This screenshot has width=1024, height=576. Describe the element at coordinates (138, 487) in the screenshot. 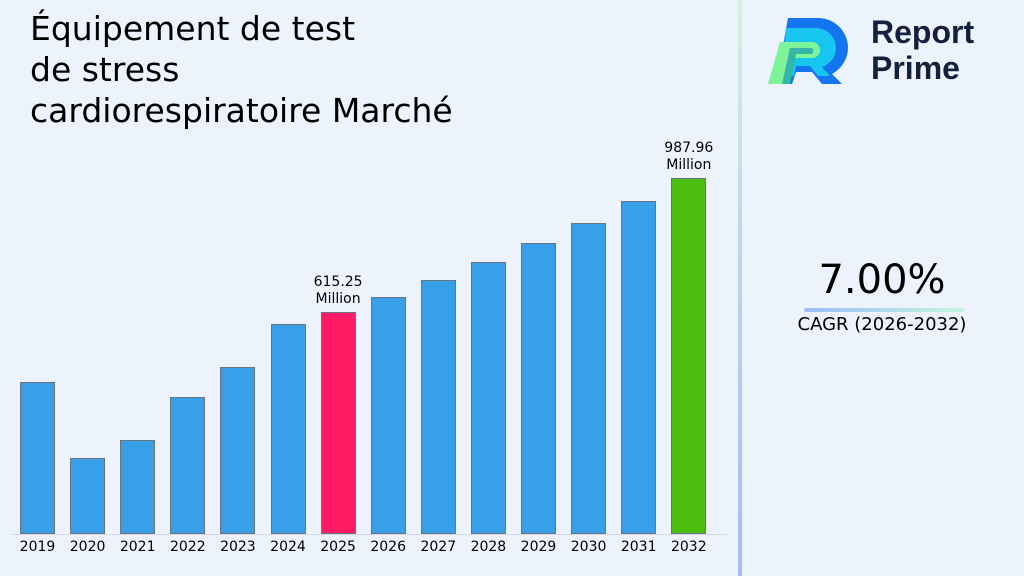

I see `bar-2021` at that location.